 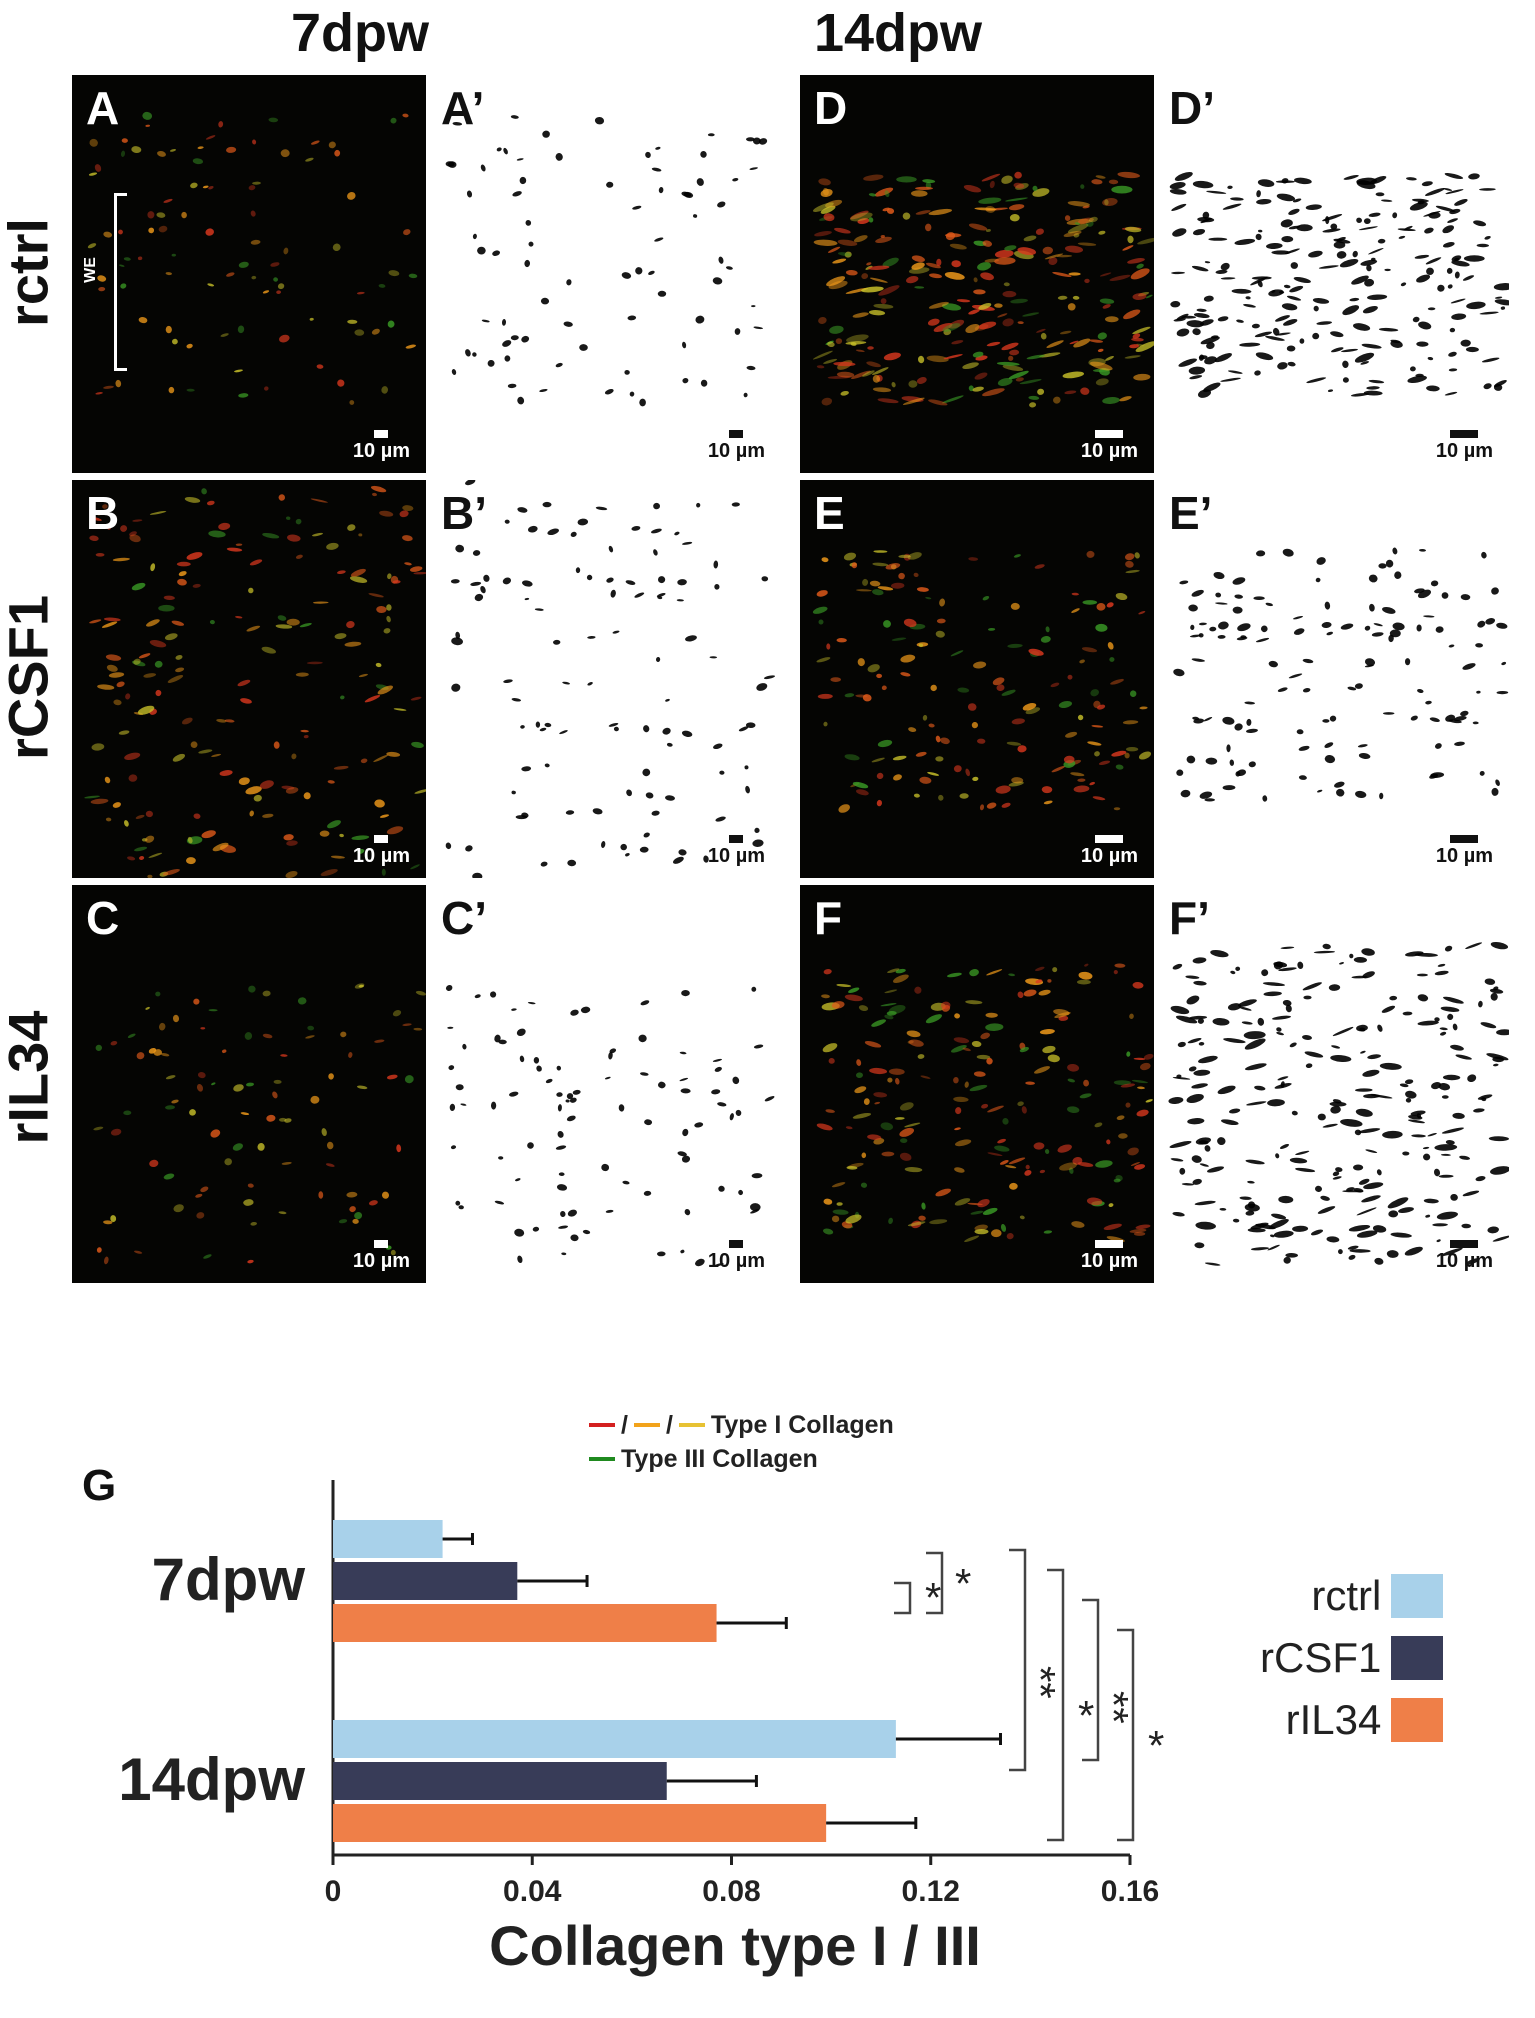 I want to click on panel-label: F’, so click(x=1189, y=918).